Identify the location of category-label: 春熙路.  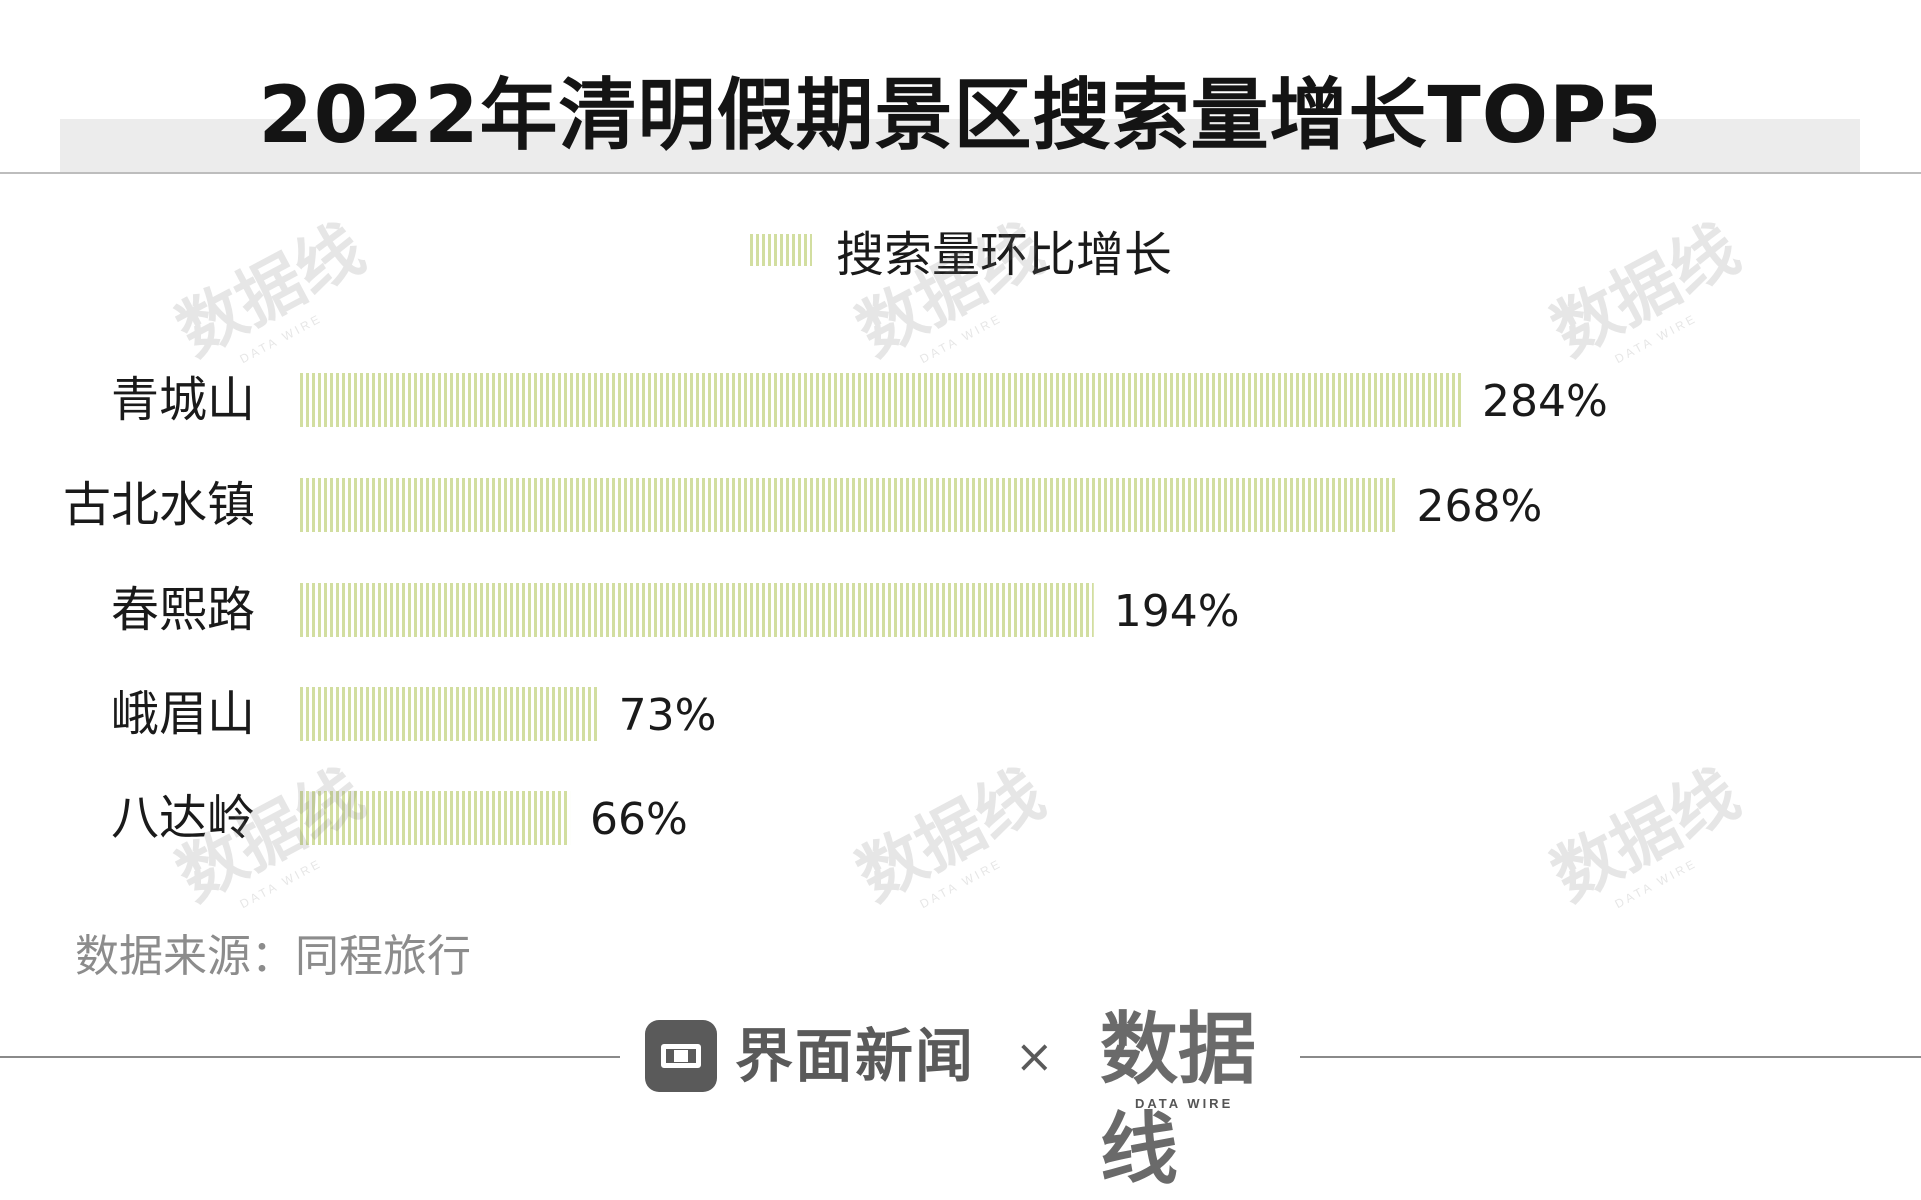
(183, 610).